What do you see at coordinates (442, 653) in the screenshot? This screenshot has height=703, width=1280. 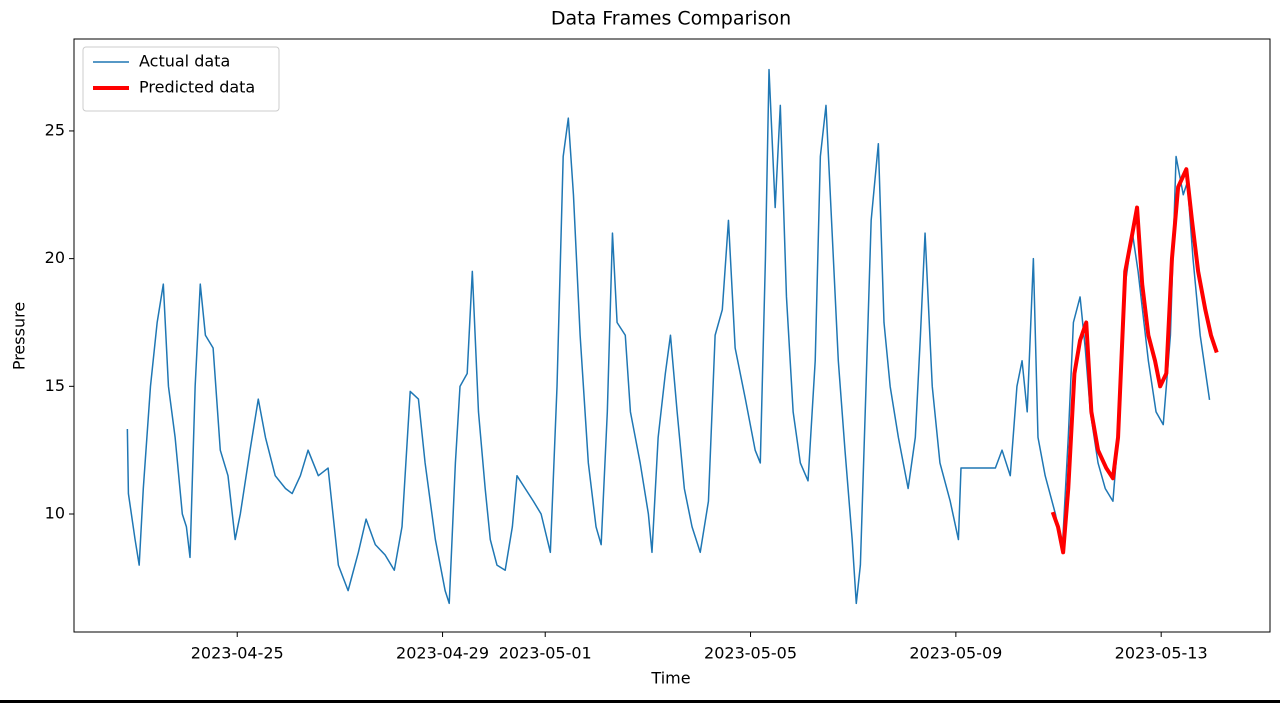 I see `x-tick-label: 2023-04-29` at bounding box center [442, 653].